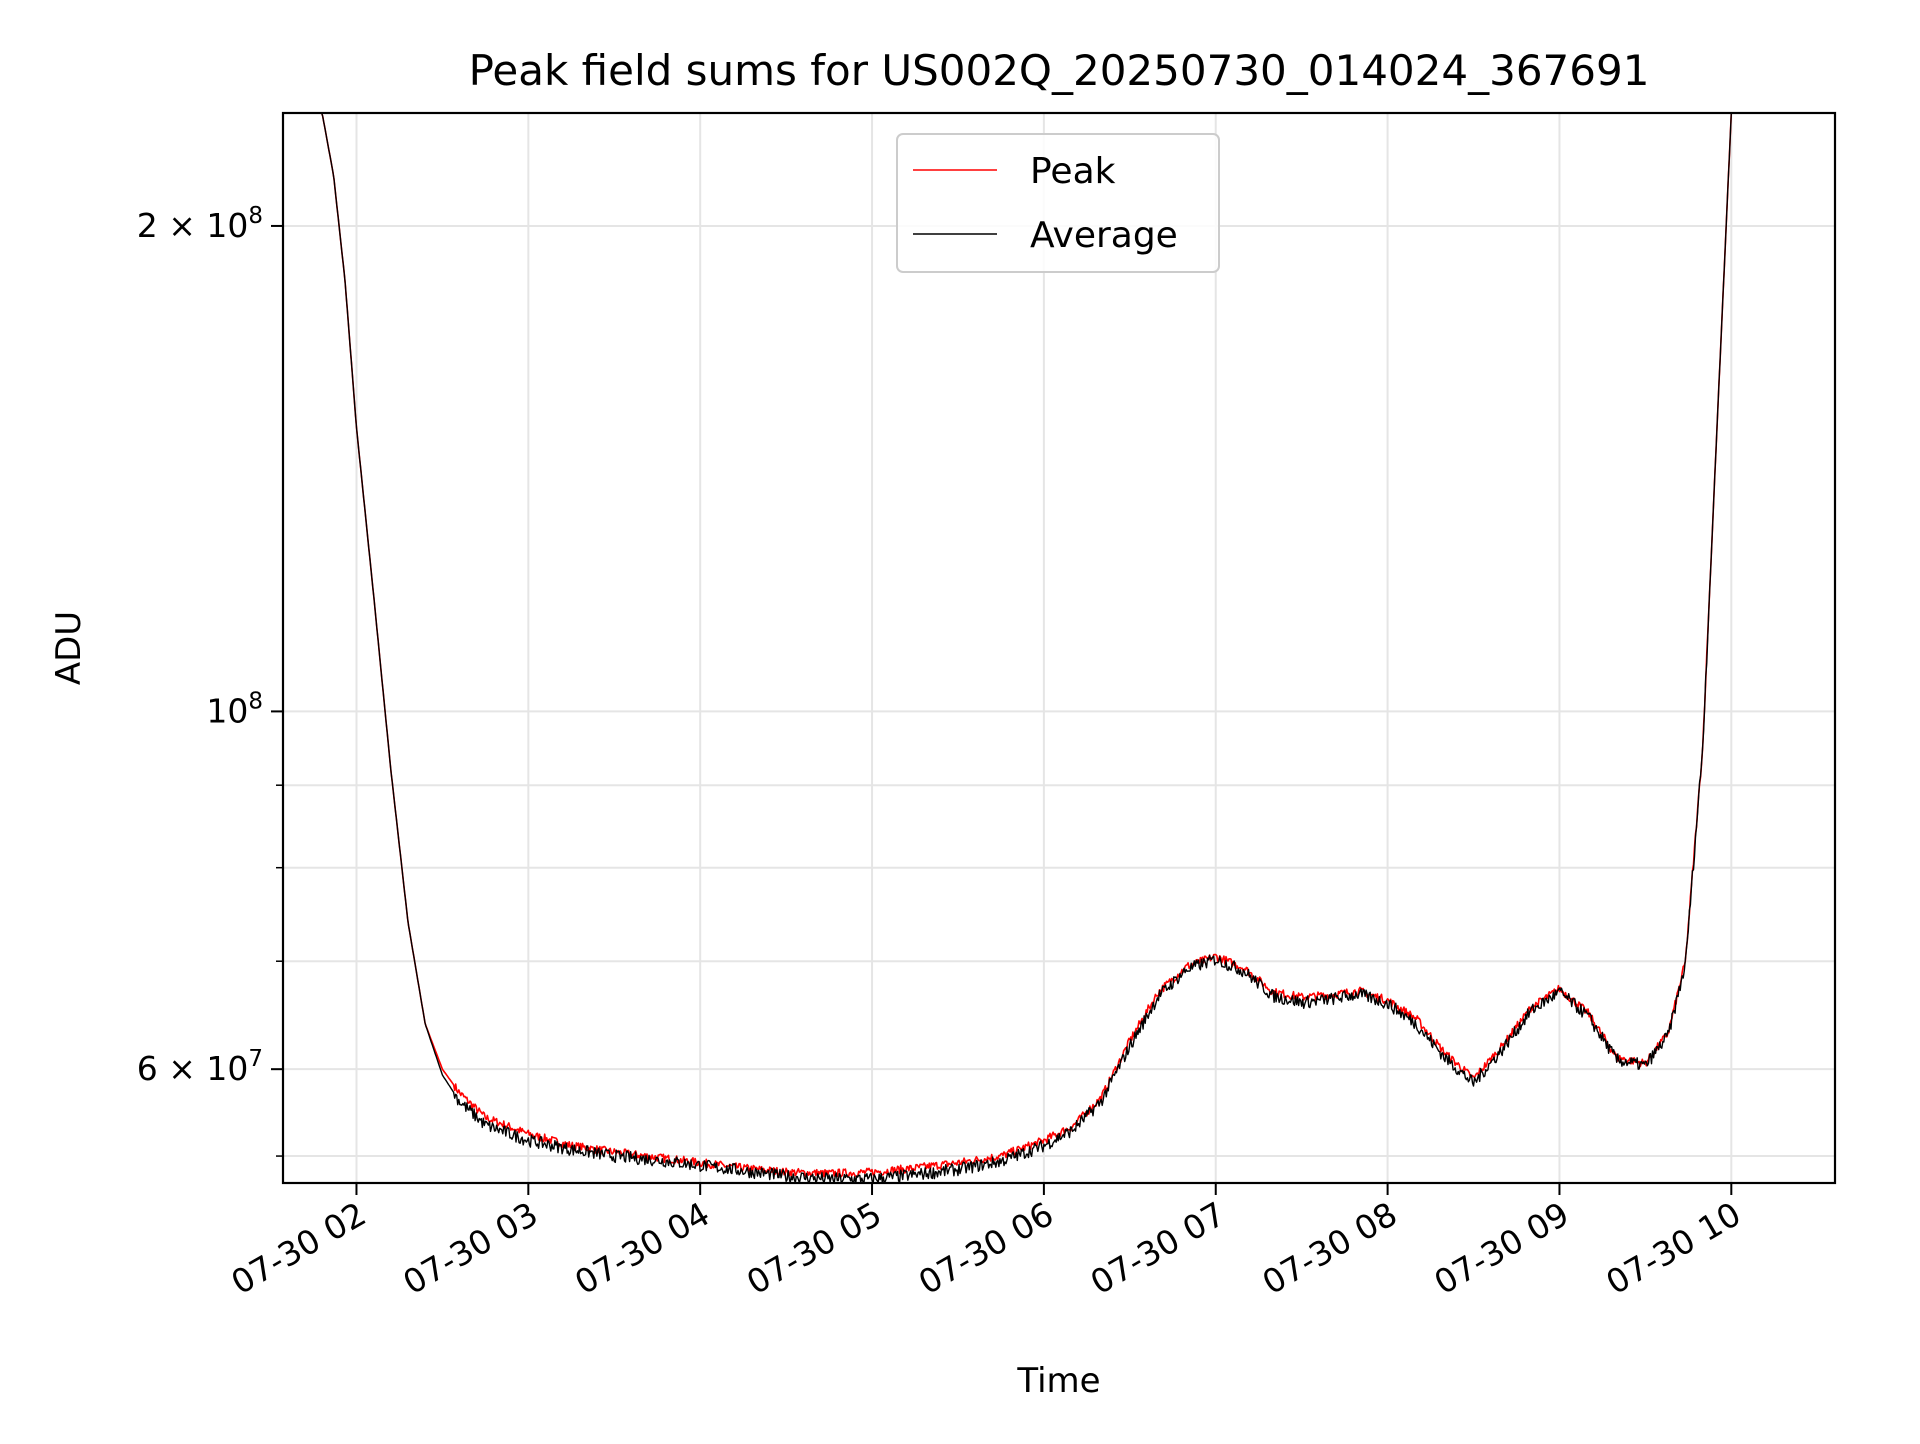  I want to click on y-tick-exponent: 7, so click(255, 1059).